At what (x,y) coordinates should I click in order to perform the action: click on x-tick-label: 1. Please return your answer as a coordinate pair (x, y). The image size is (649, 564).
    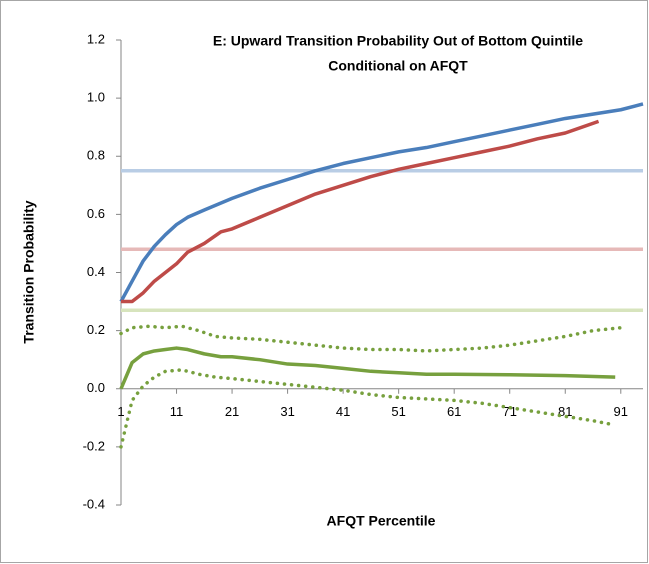
    Looking at the image, I should click on (120, 411).